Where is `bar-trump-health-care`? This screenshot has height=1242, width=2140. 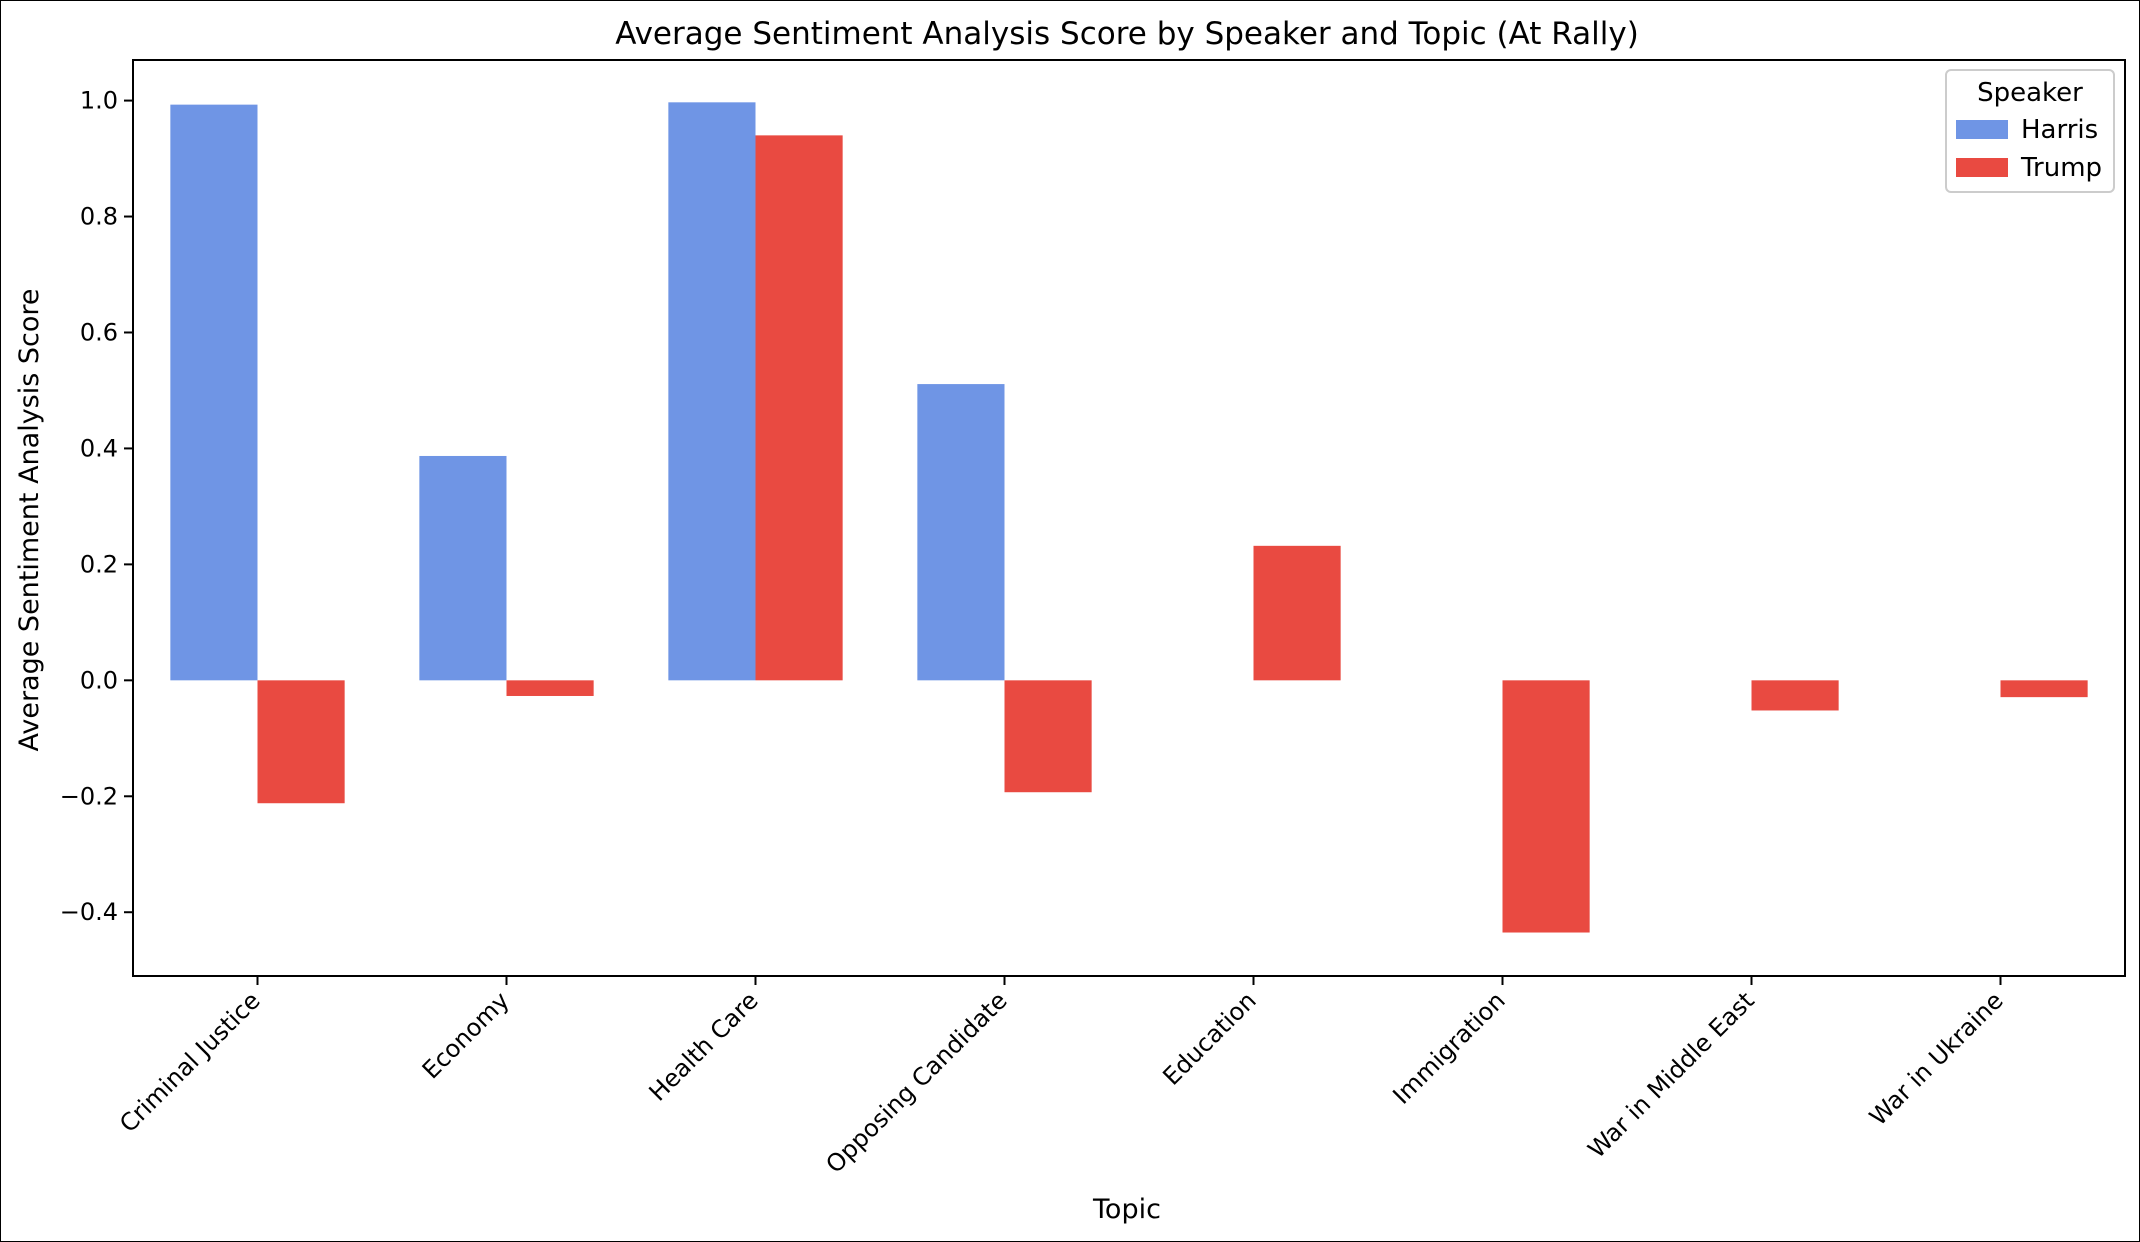 bar-trump-health-care is located at coordinates (799, 408).